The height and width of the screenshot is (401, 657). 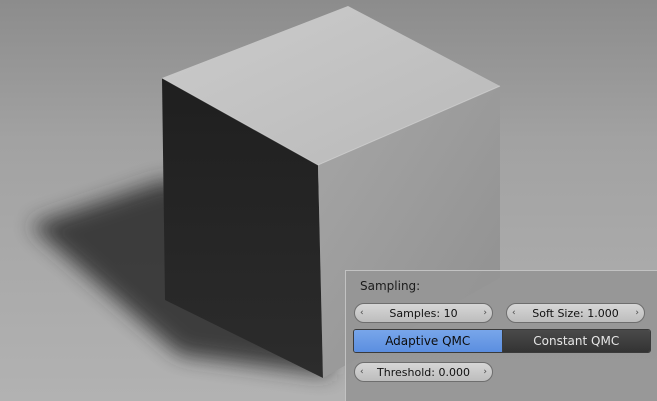 I want to click on threshold-decrement-icon: ‹, so click(x=362, y=372).